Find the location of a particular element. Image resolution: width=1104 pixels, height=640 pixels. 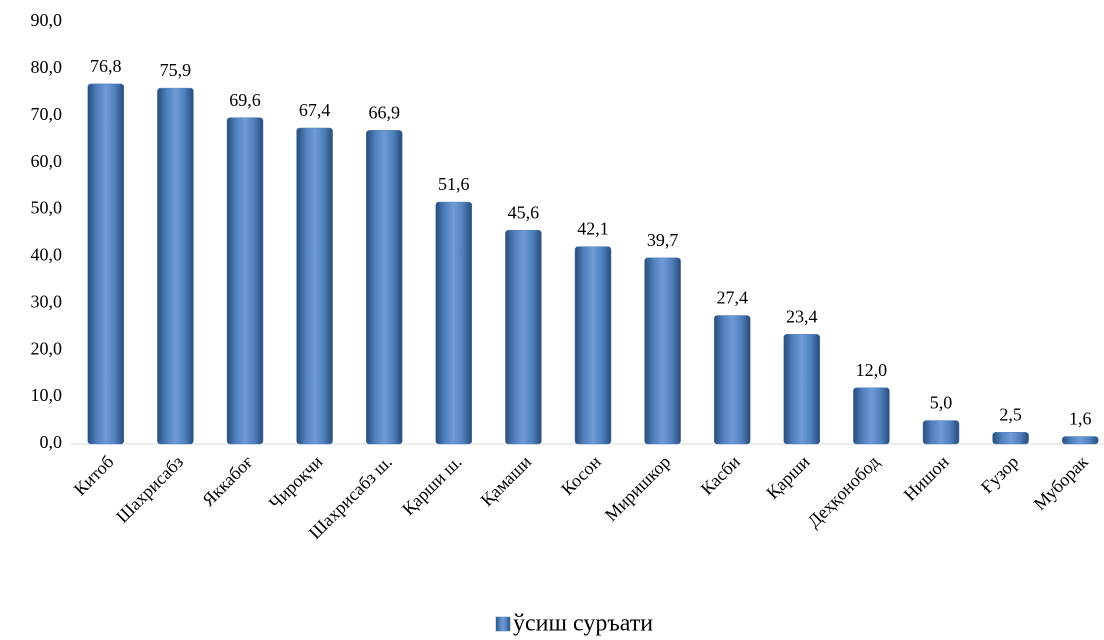

y-tick-label: 30,0 is located at coordinates (47, 301).